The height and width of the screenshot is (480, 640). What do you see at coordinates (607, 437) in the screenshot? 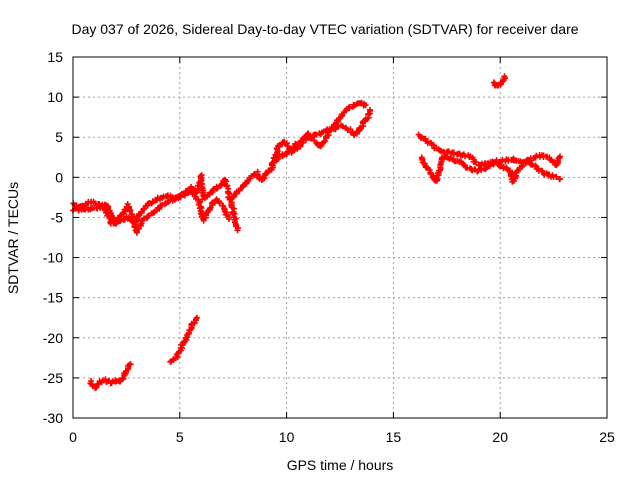
I see `x-tick-label: 25` at bounding box center [607, 437].